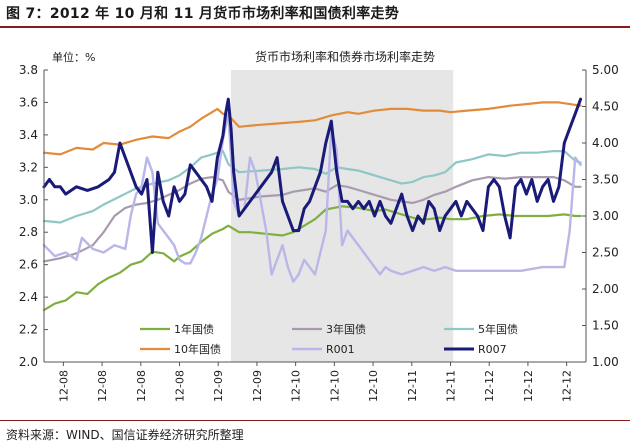 This screenshot has width=630, height=448. What do you see at coordinates (197, 349) in the screenshot?
I see `legend-label: 10年国债` at bounding box center [197, 349].